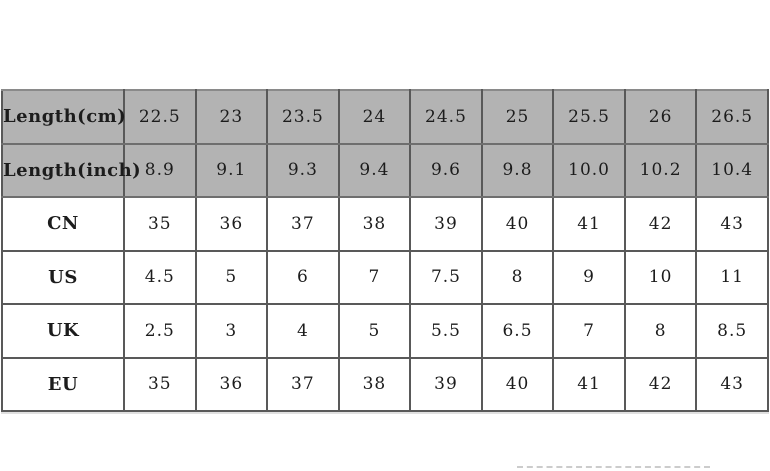 This screenshot has height=471, width=770. Describe the element at coordinates (589, 117) in the screenshot. I see `value-cell: 25.5` at that location.